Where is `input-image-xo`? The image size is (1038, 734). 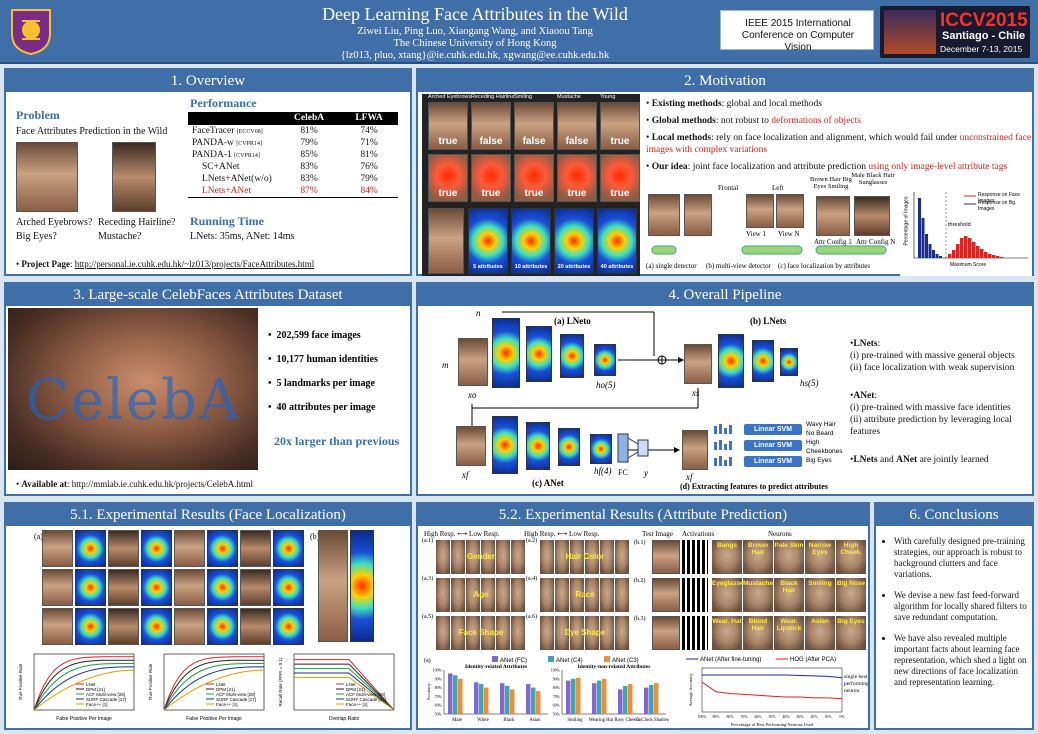 input-image-xo is located at coordinates (473, 362).